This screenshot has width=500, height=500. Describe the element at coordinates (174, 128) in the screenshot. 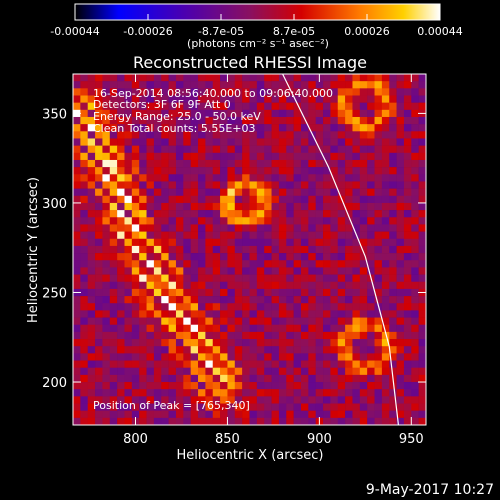

I see `annotation-clean-counts: Clean Total counts: 5.55E+03` at that location.